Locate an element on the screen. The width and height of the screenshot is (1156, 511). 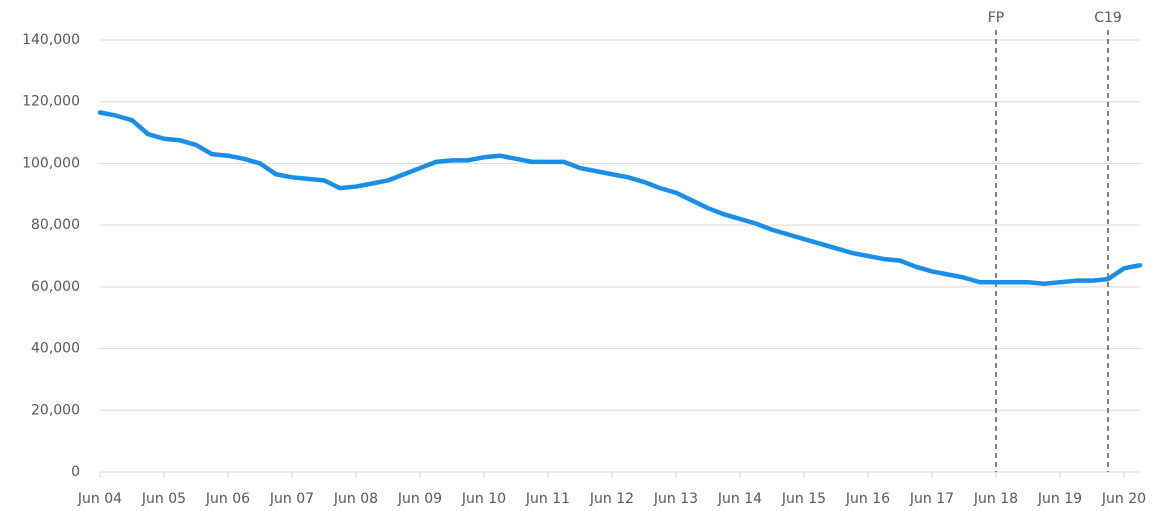
x-tick-label: Jun 19 is located at coordinates (1059, 499).